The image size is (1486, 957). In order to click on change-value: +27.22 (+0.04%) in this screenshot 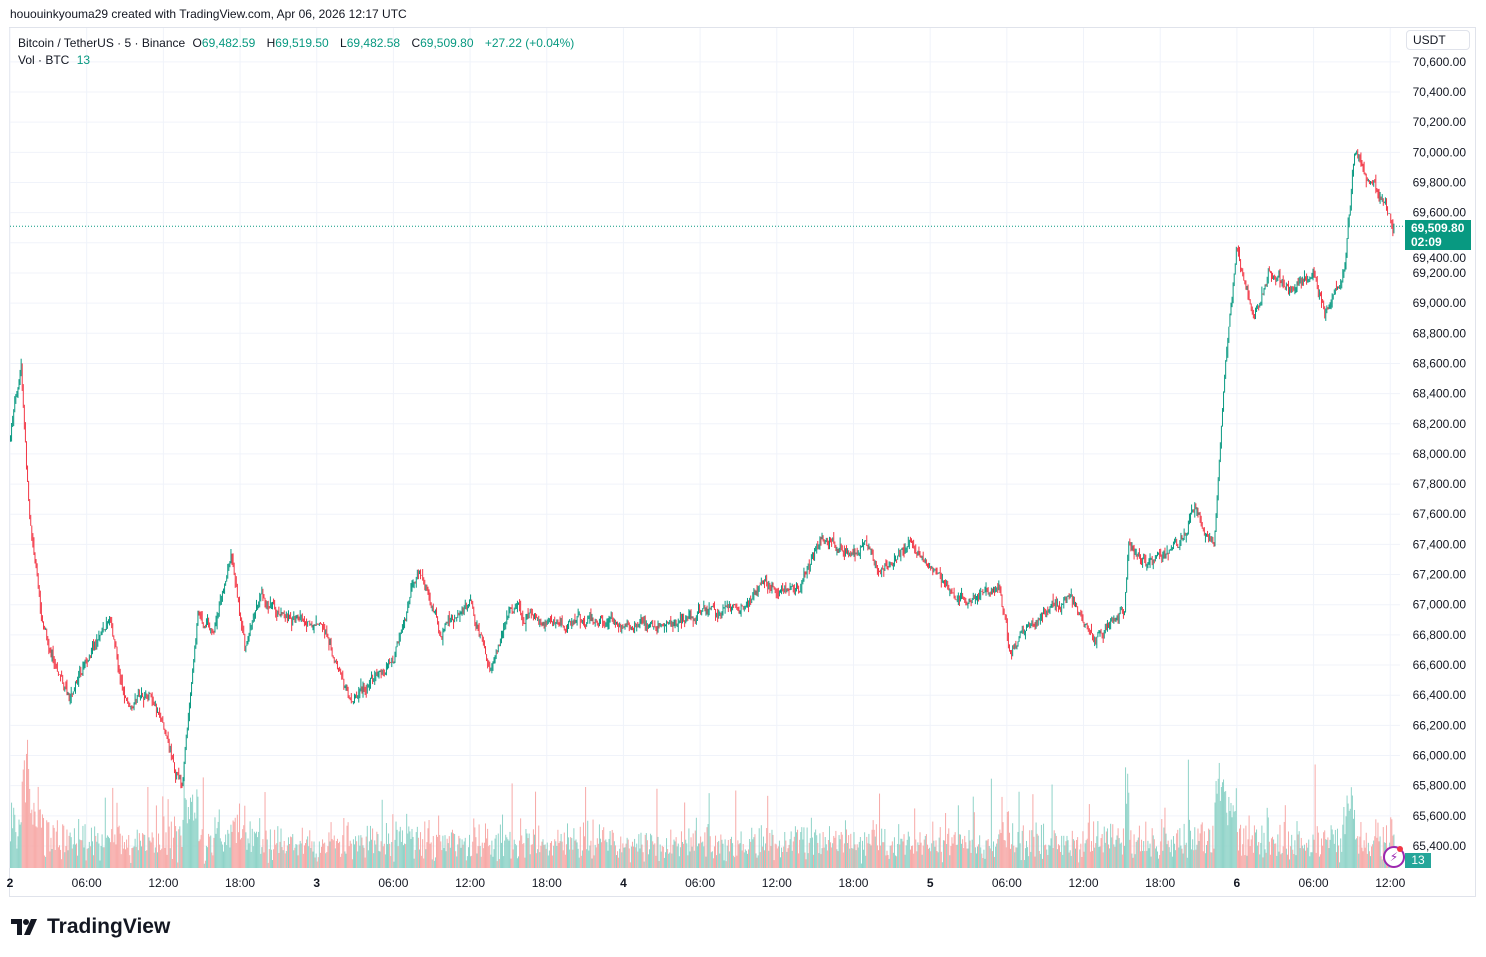, I will do `click(529, 43)`.